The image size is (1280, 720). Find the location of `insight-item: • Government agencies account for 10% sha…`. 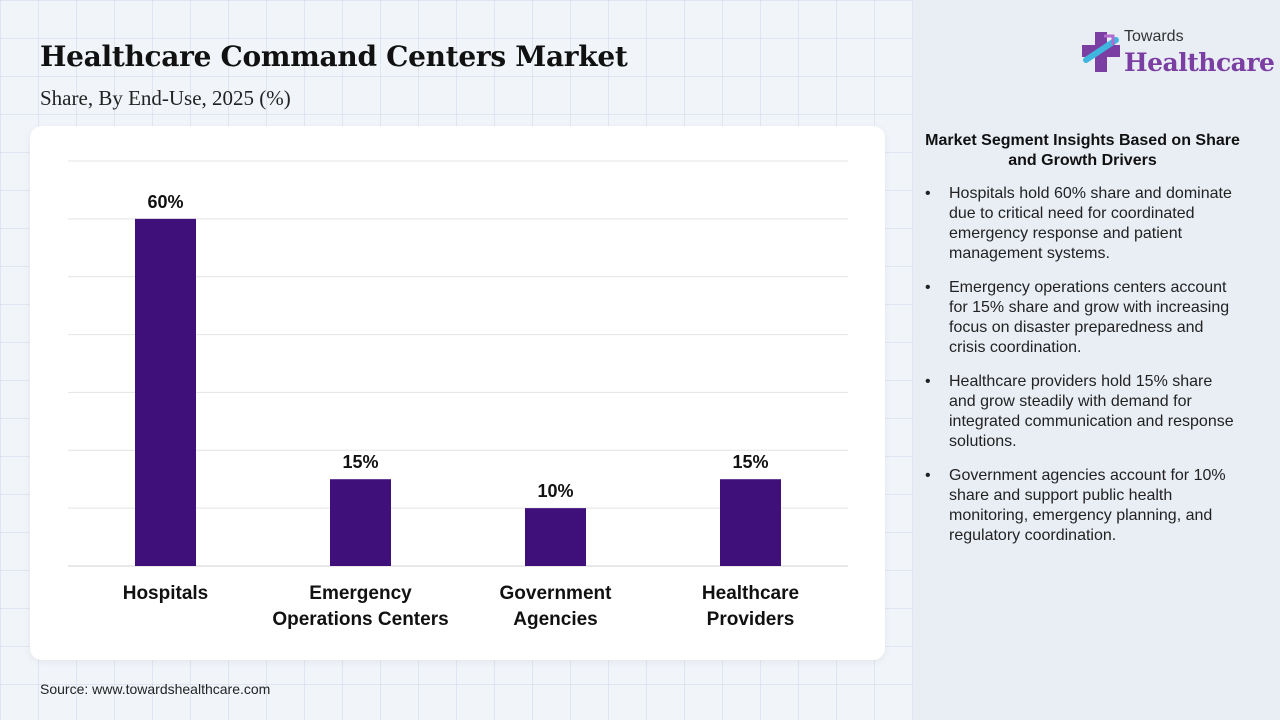

insight-item: • Government agencies account for 10% sha… is located at coordinates (1080, 506).